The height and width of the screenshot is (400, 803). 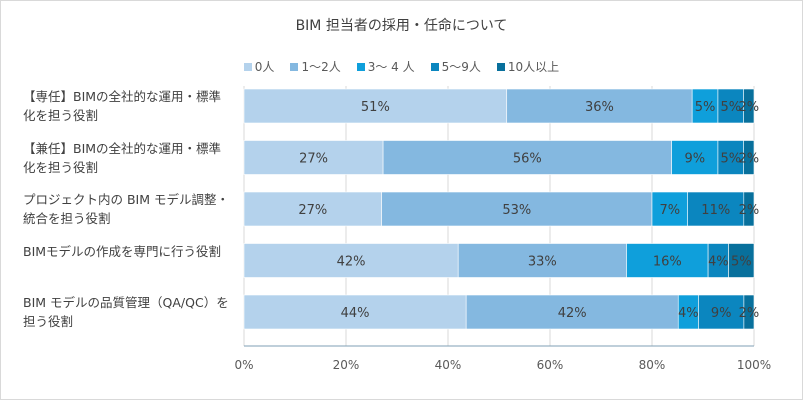 I want to click on legend-item: 5〜9人, so click(x=455, y=66).